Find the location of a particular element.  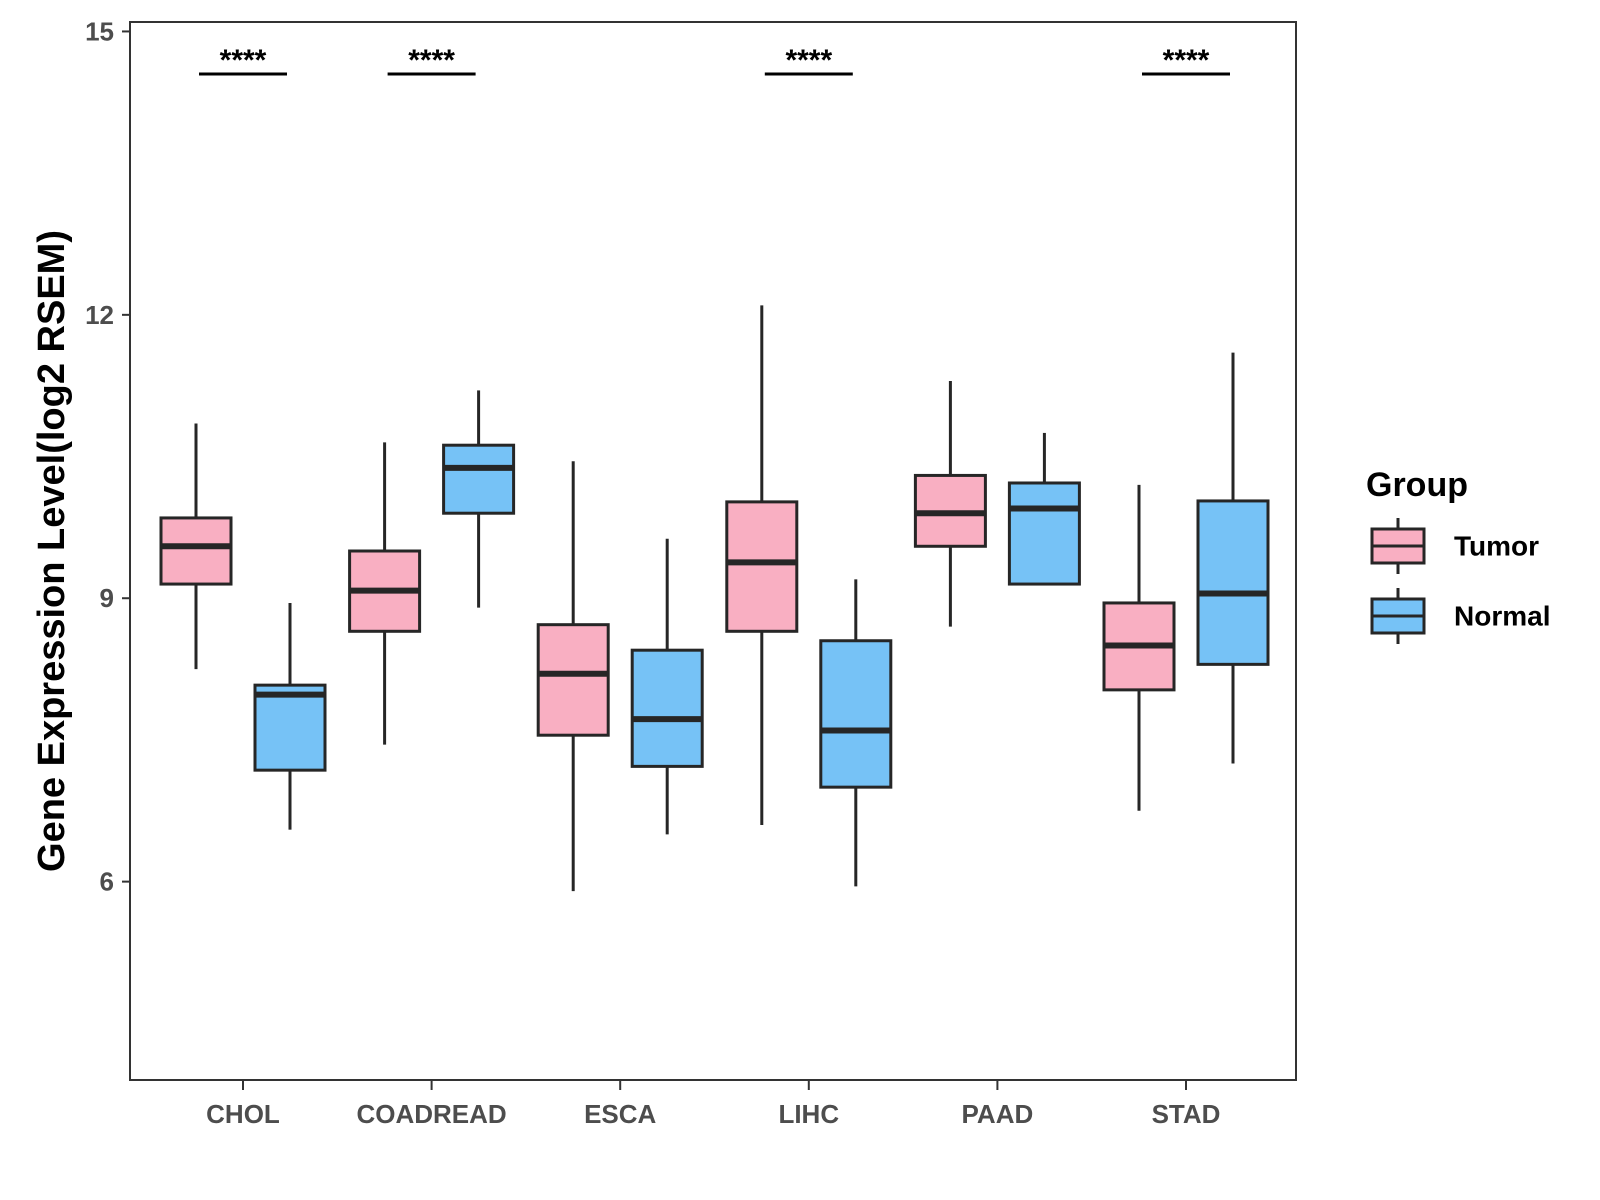

box-tumor-chol is located at coordinates (196, 546).